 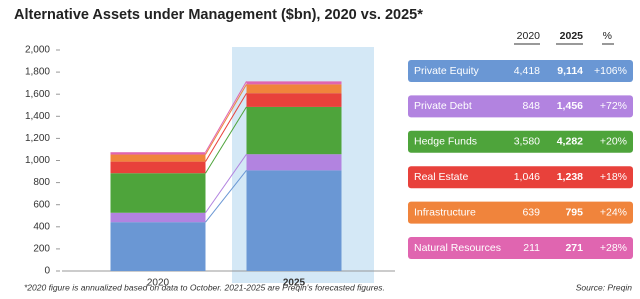 I want to click on legend-value: +72%, so click(x=613, y=106).